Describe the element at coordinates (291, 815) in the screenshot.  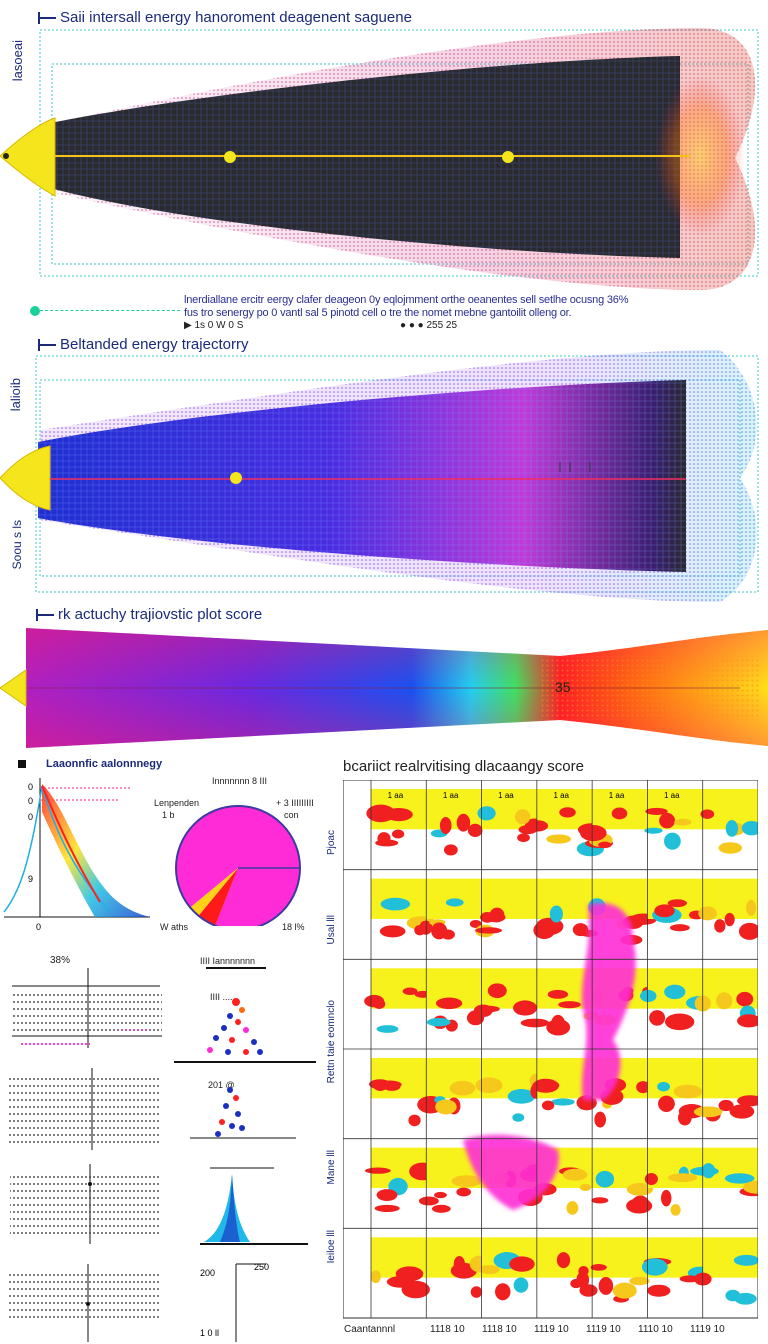
I see `pie-right-sub: con` at that location.